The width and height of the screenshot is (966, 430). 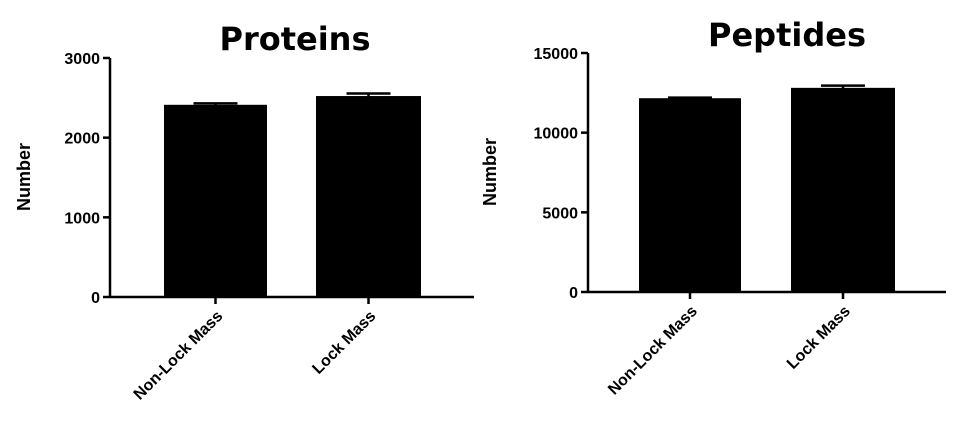 What do you see at coordinates (82, 139) in the screenshot?
I see `y-tick-label: 2000` at bounding box center [82, 139].